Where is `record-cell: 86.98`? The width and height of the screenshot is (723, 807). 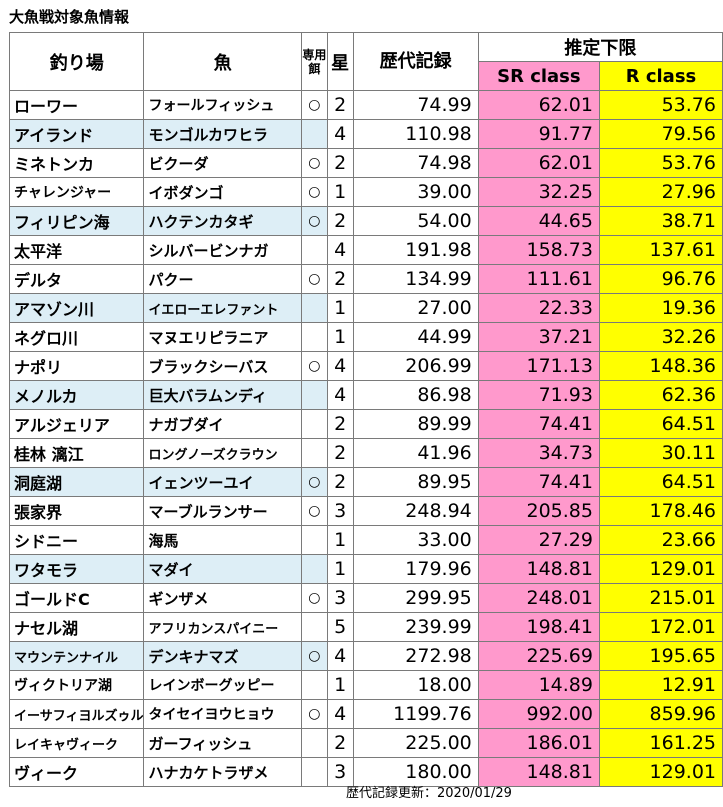
record-cell: 86.98 is located at coordinates (415, 395).